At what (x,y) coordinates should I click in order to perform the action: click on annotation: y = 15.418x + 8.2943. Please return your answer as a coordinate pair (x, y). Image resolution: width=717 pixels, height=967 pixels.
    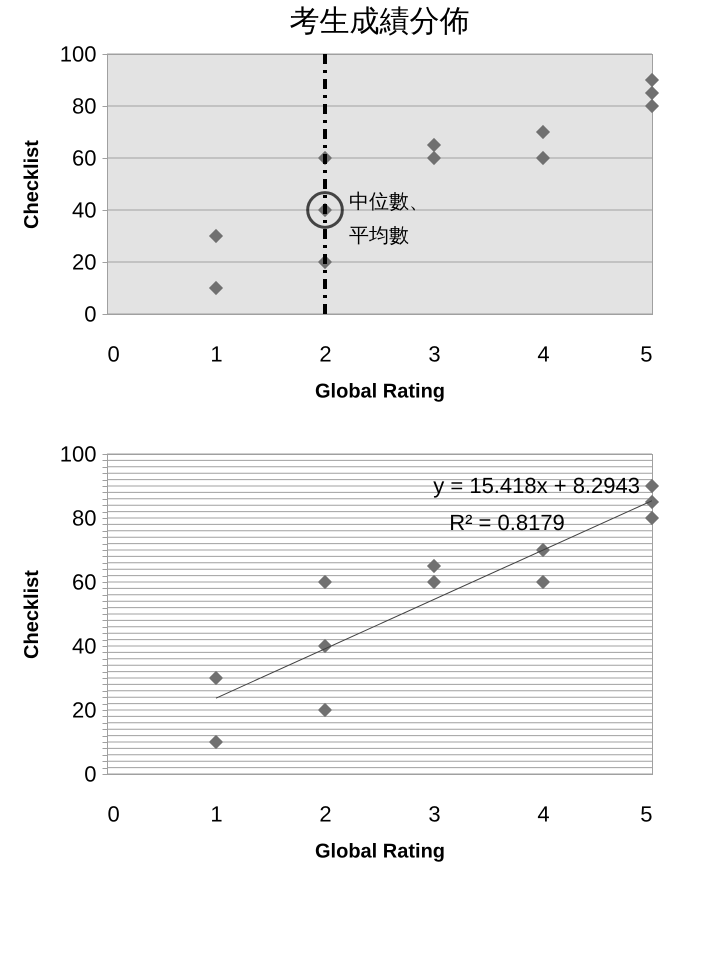
    Looking at the image, I should click on (536, 485).